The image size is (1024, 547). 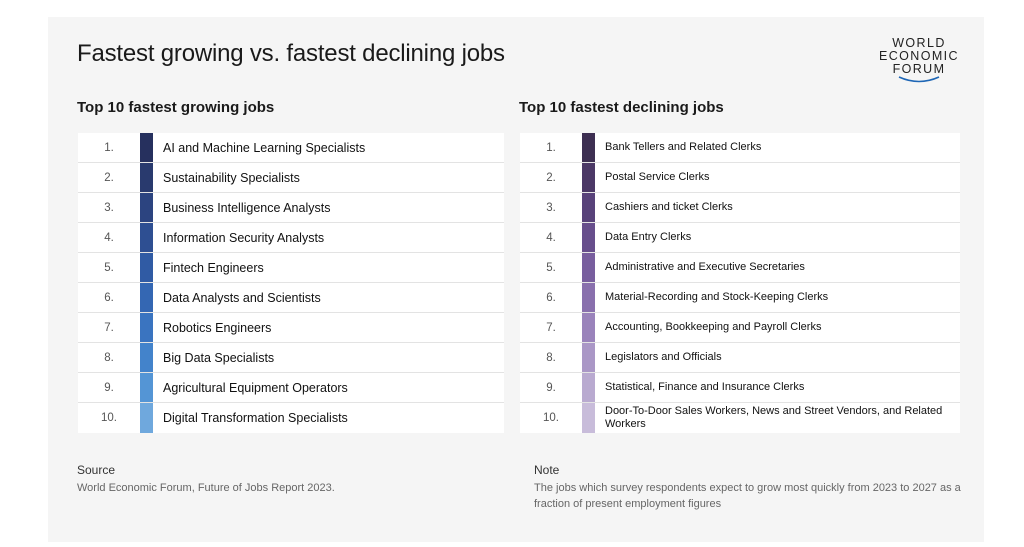 What do you see at coordinates (109, 327) in the screenshot?
I see `growing-job-rank: 7.` at bounding box center [109, 327].